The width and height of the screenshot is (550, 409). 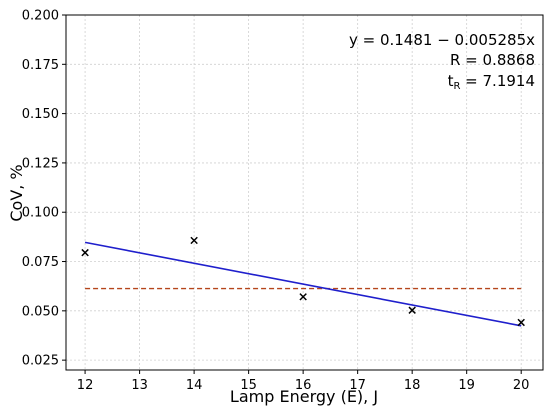 What do you see at coordinates (492, 60) in the screenshot?
I see `fit-r-value: R = 0.8868` at bounding box center [492, 60].